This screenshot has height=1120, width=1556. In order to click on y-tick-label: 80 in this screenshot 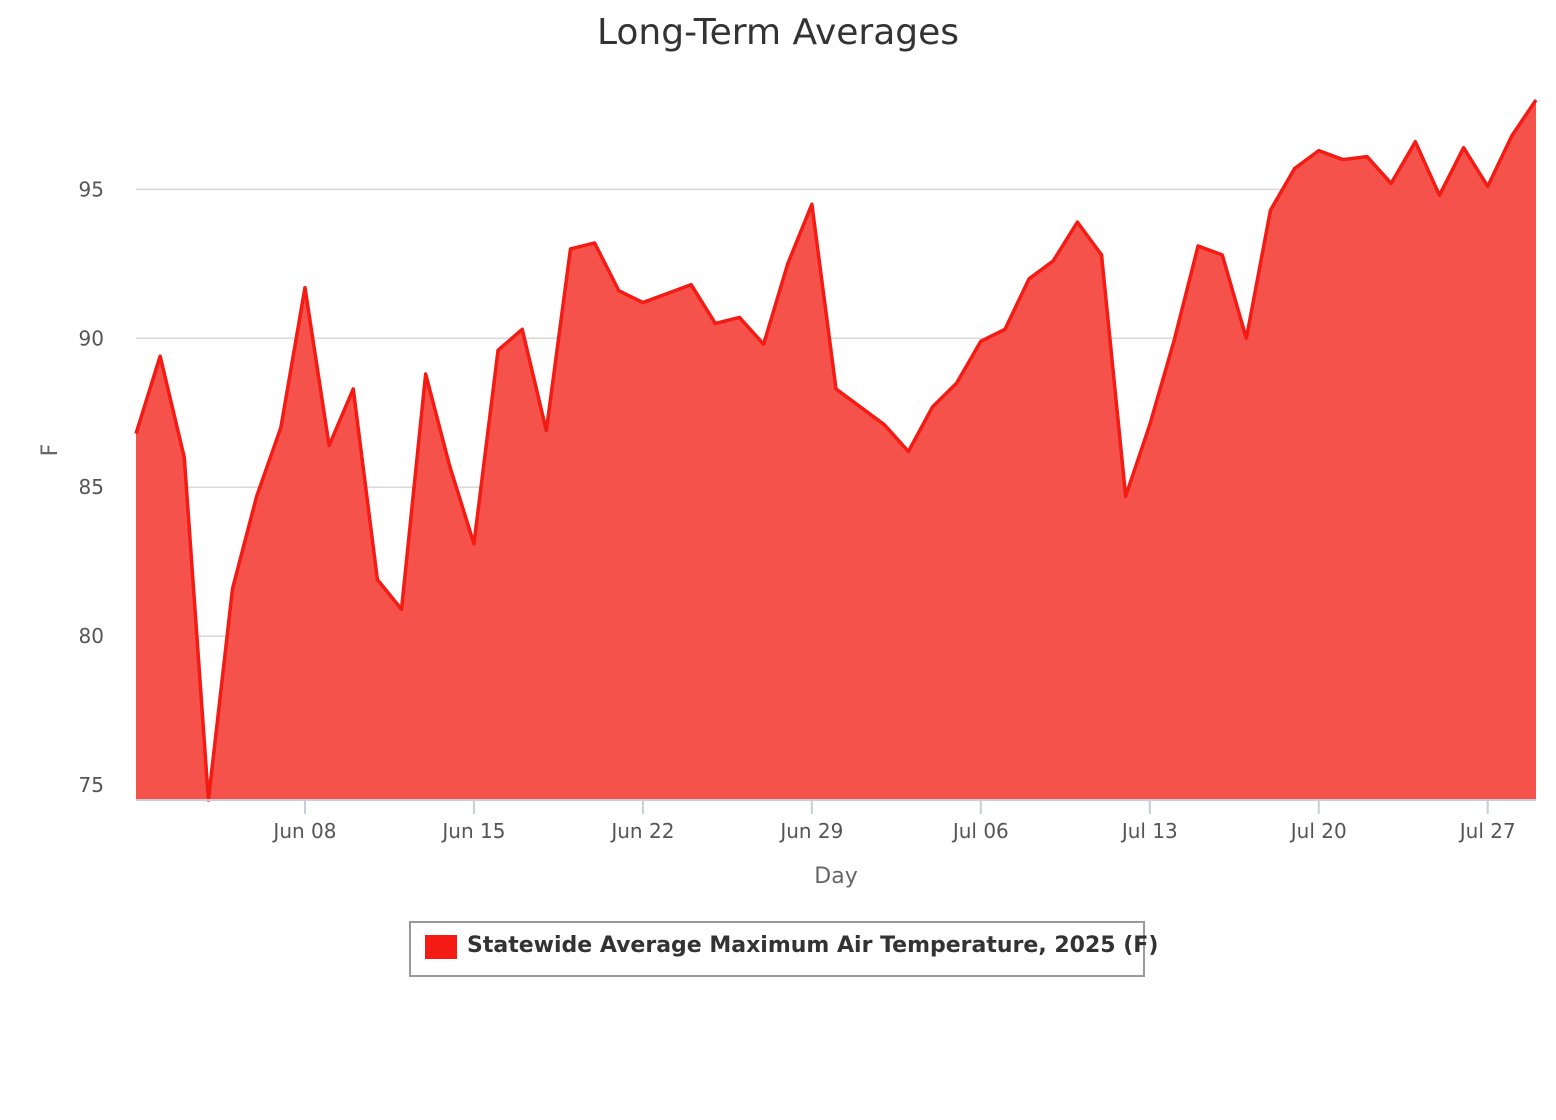, I will do `click(91, 636)`.